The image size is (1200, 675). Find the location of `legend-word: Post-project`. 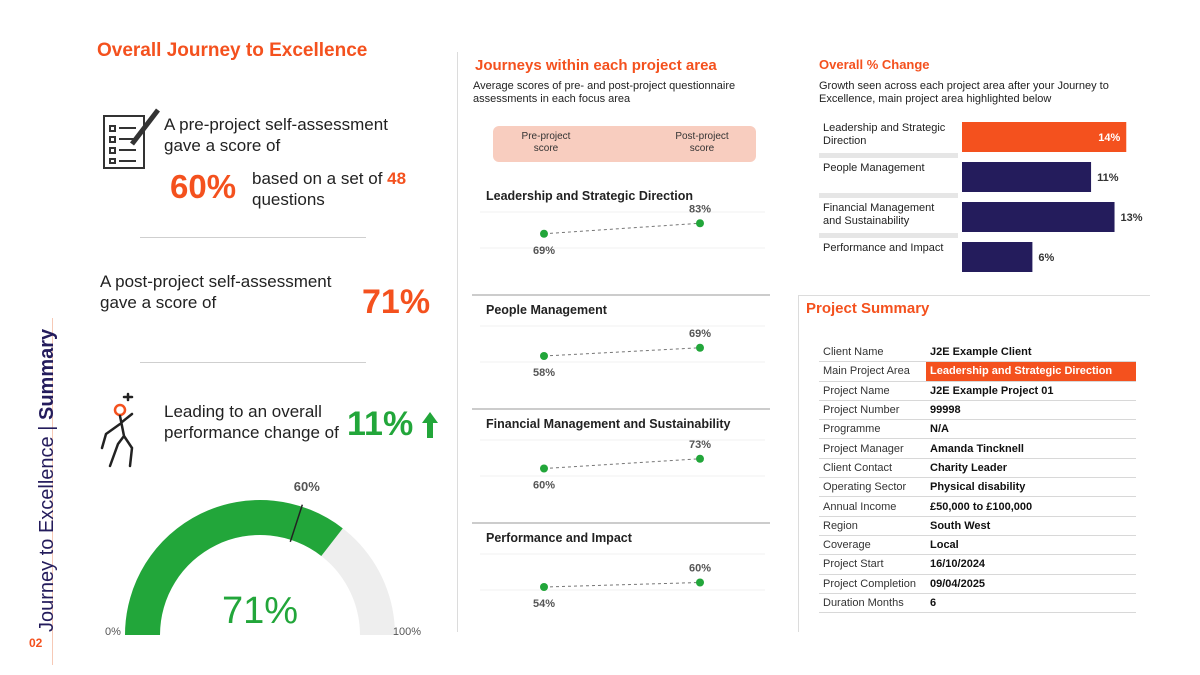

legend-word: Post-project is located at coordinates (702, 136).